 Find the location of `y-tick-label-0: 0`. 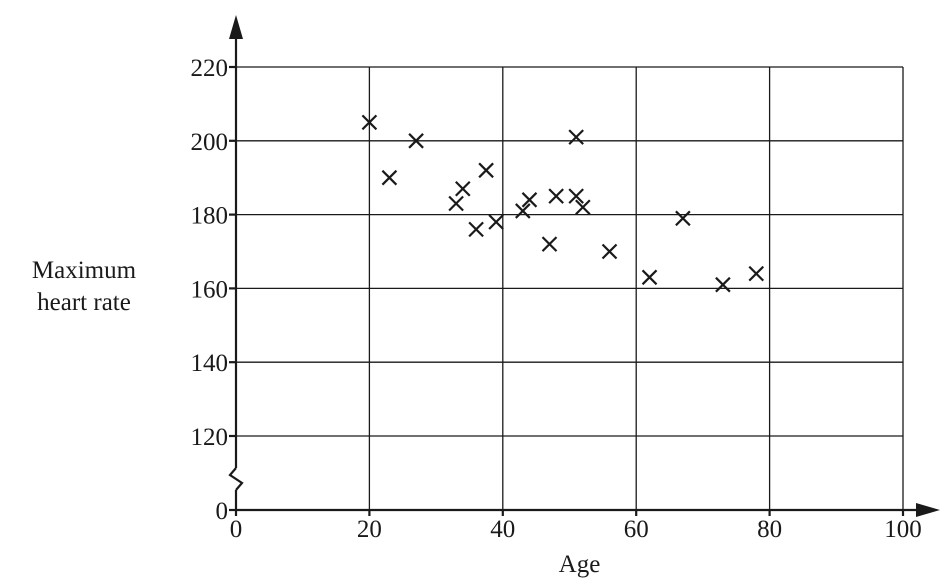

y-tick-label-0: 0 is located at coordinates (222, 511).